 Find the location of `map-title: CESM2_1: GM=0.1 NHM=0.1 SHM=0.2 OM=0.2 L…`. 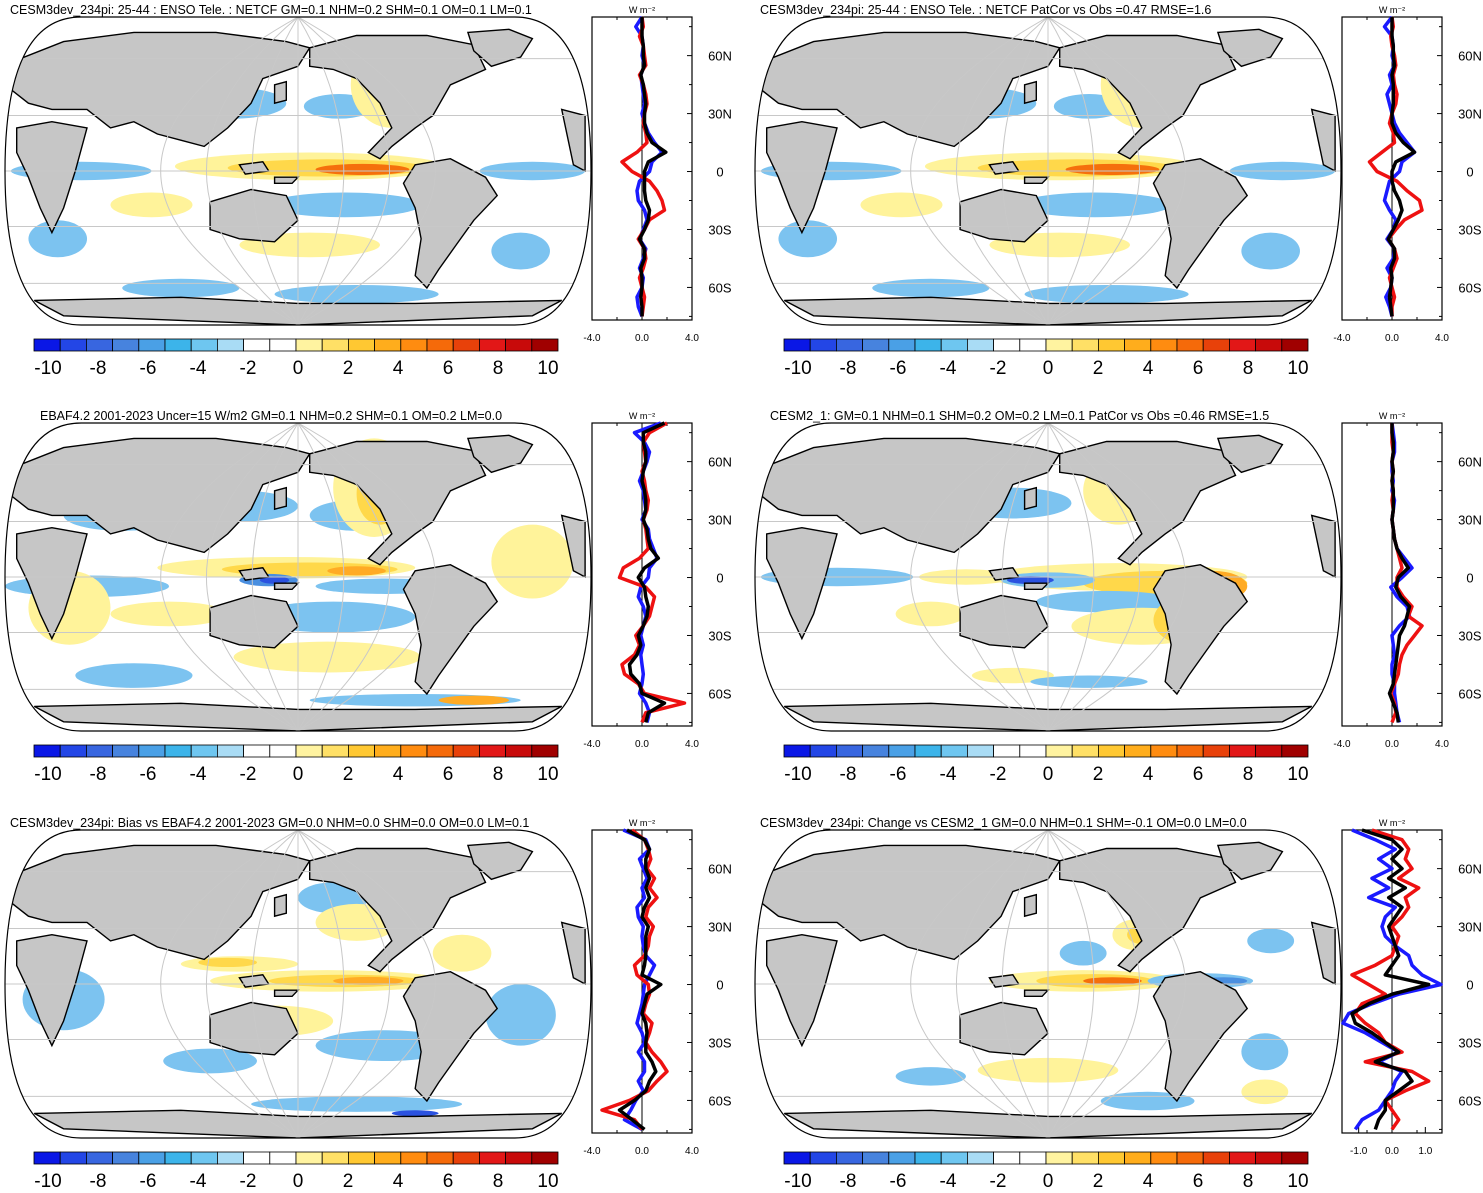

map-title: CESM2_1: GM=0.1 NHM=0.1 SHM=0.2 OM=0.2 L… is located at coordinates (1020, 416).